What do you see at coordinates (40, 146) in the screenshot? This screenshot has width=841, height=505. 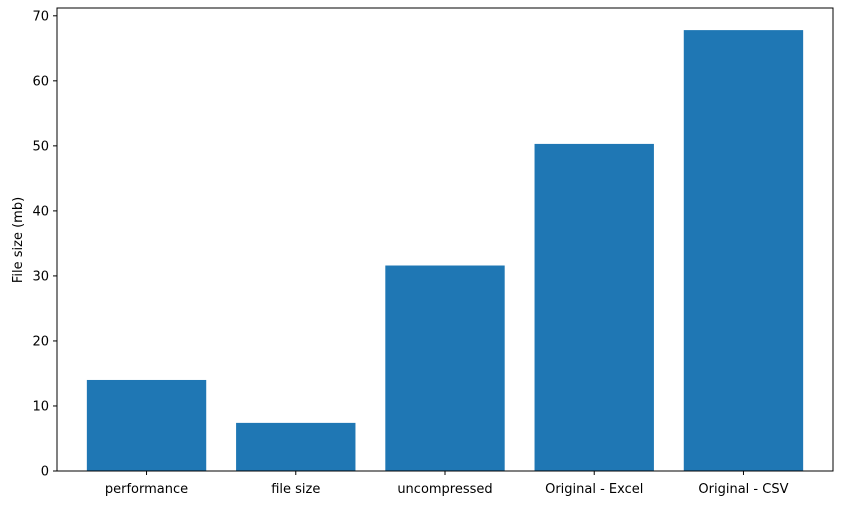 I see `y-tick-label-5: 50` at bounding box center [40, 146].